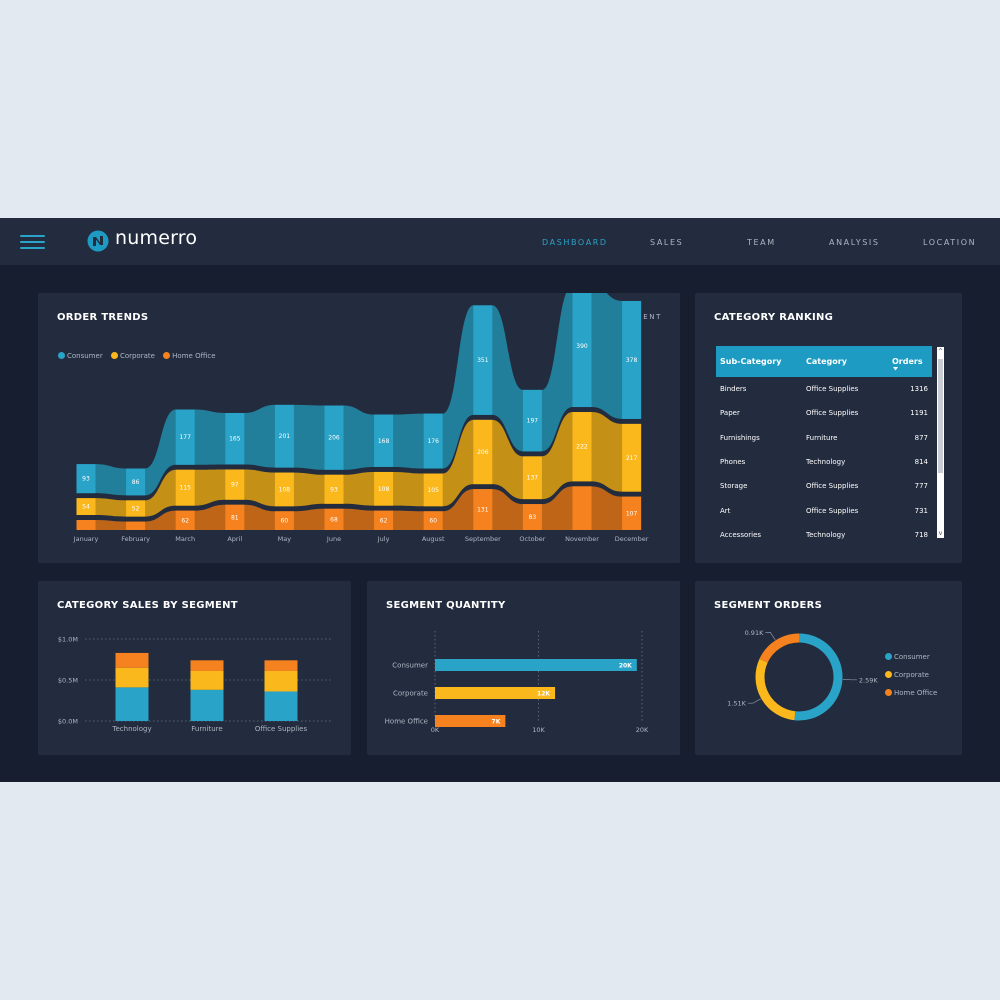 The height and width of the screenshot is (1000, 1000). What do you see at coordinates (775, 689) in the screenshot?
I see `donut-slice-corporate` at bounding box center [775, 689].